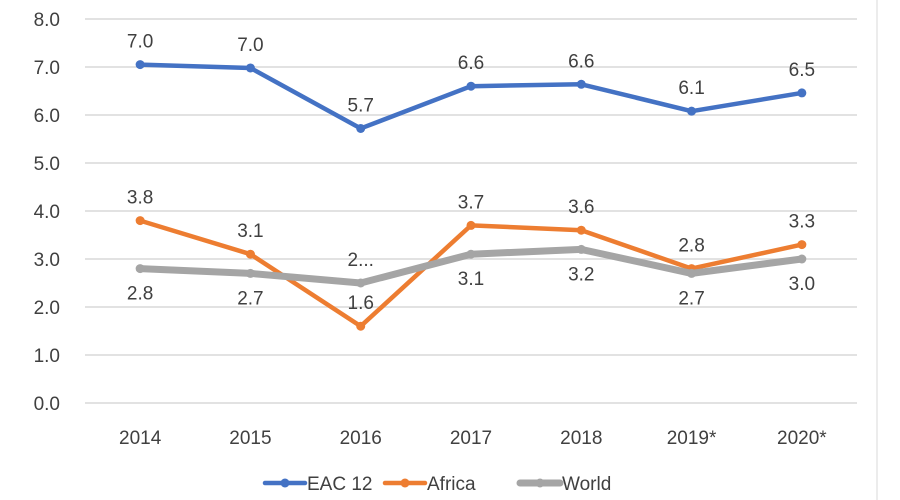  I want to click on data-label: 3.0, so click(802, 284).